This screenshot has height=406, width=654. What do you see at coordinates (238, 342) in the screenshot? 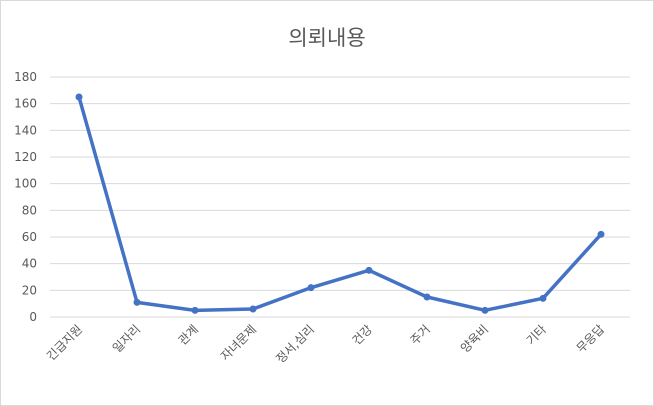
I see `x-tick-label: 자녀문제` at bounding box center [238, 342].